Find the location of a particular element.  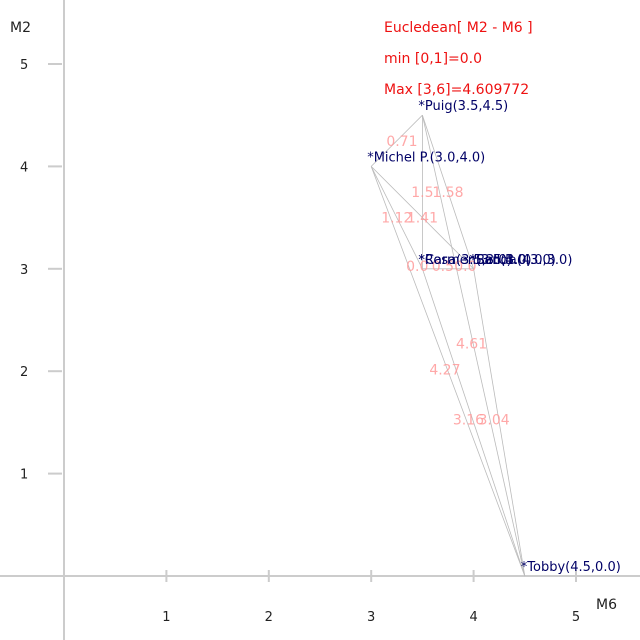

distance-label: 3.04 is located at coordinates (493, 420).